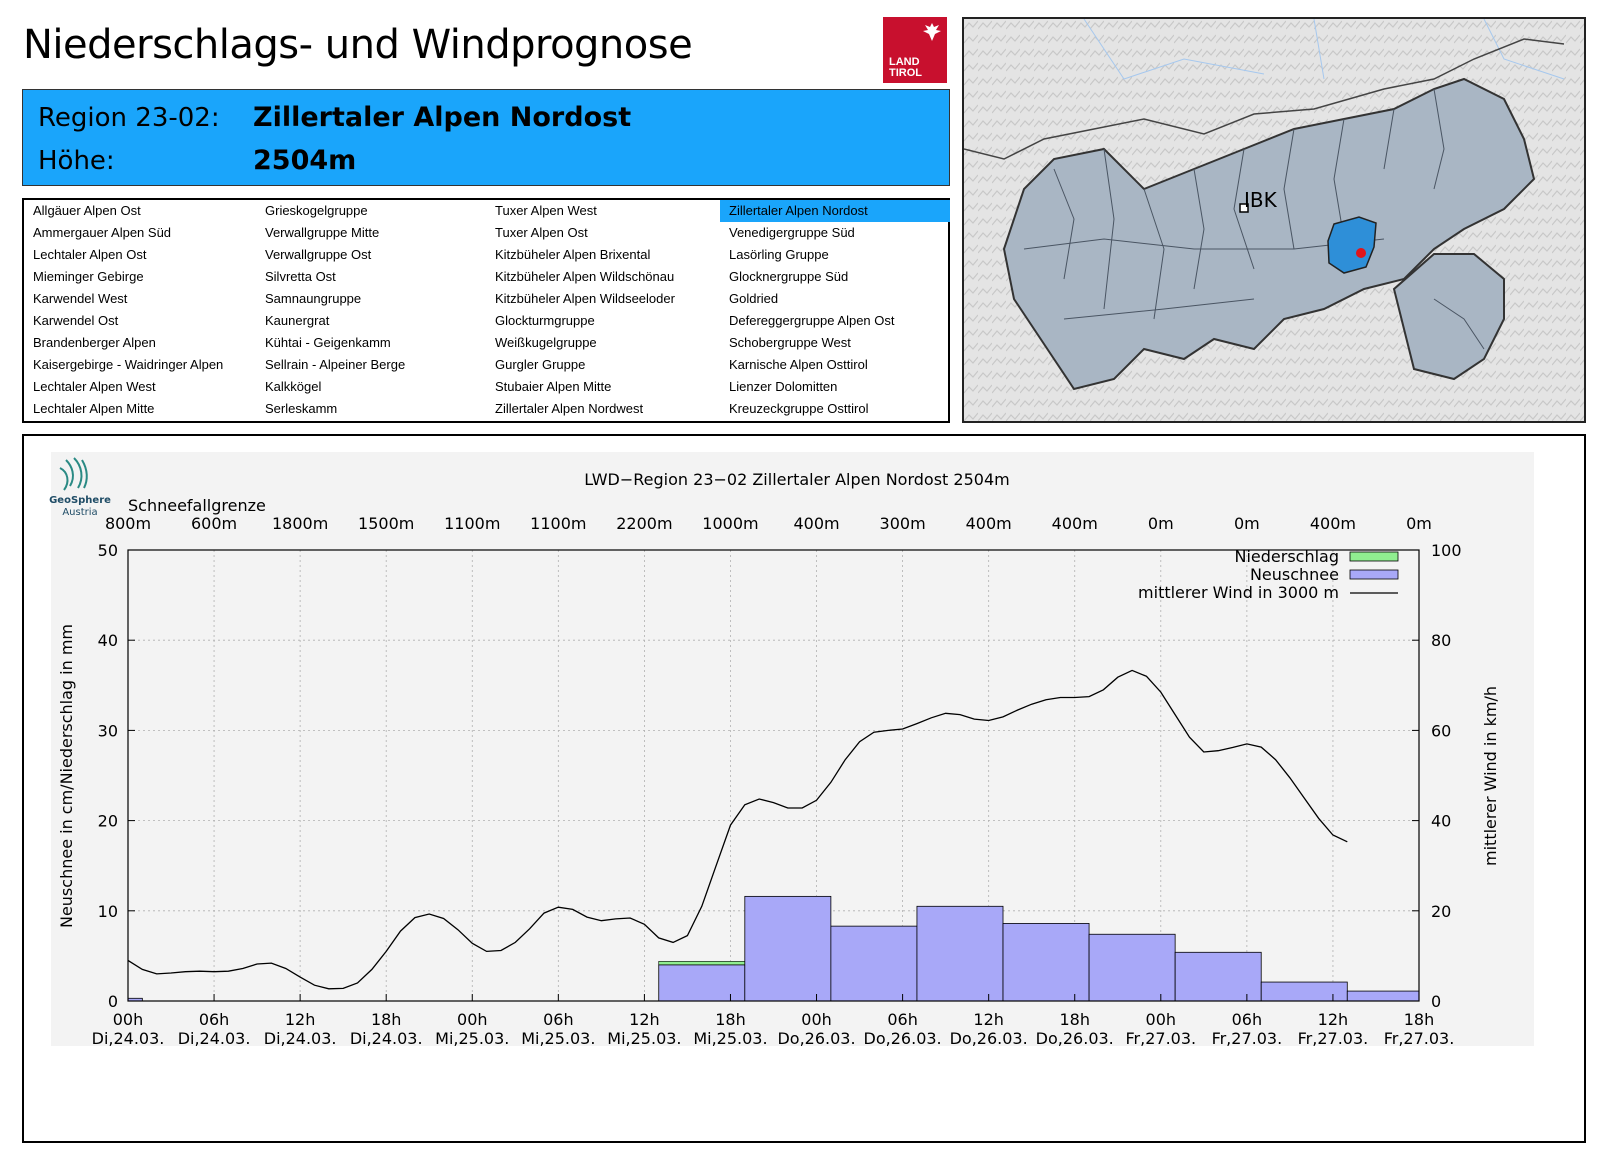 The image size is (1600, 1153). What do you see at coordinates (790, 342) in the screenshot?
I see `region-list-item: Schobergruppe West` at bounding box center [790, 342].